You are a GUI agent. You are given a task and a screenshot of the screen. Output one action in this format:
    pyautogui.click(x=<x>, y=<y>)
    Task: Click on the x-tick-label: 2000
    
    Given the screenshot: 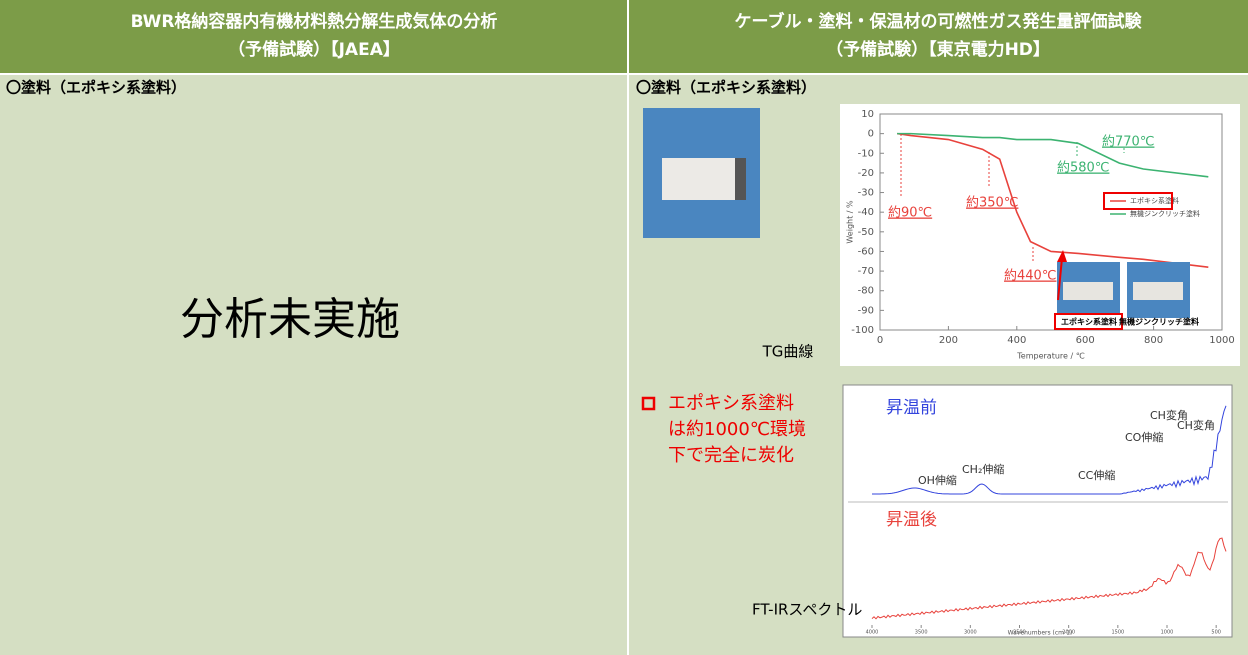 What is the action you would take?
    pyautogui.click(x=1068, y=633)
    